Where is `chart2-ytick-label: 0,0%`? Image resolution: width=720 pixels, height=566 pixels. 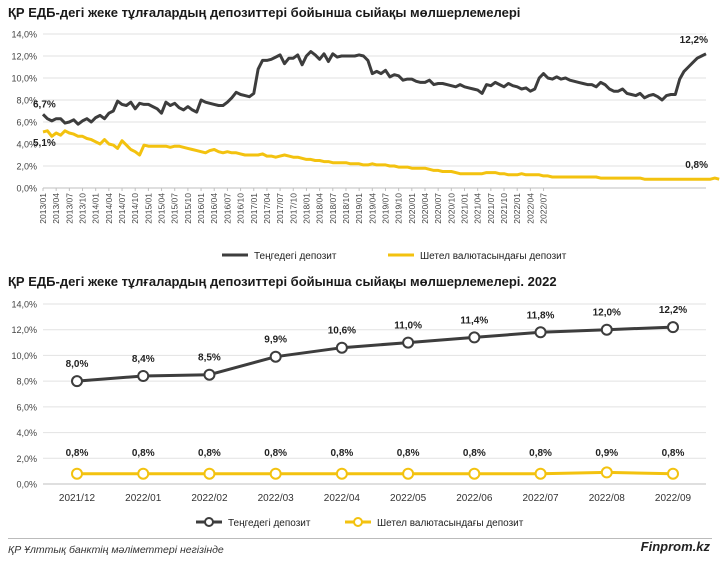 chart2-ytick-label: 0,0% is located at coordinates (26, 485).